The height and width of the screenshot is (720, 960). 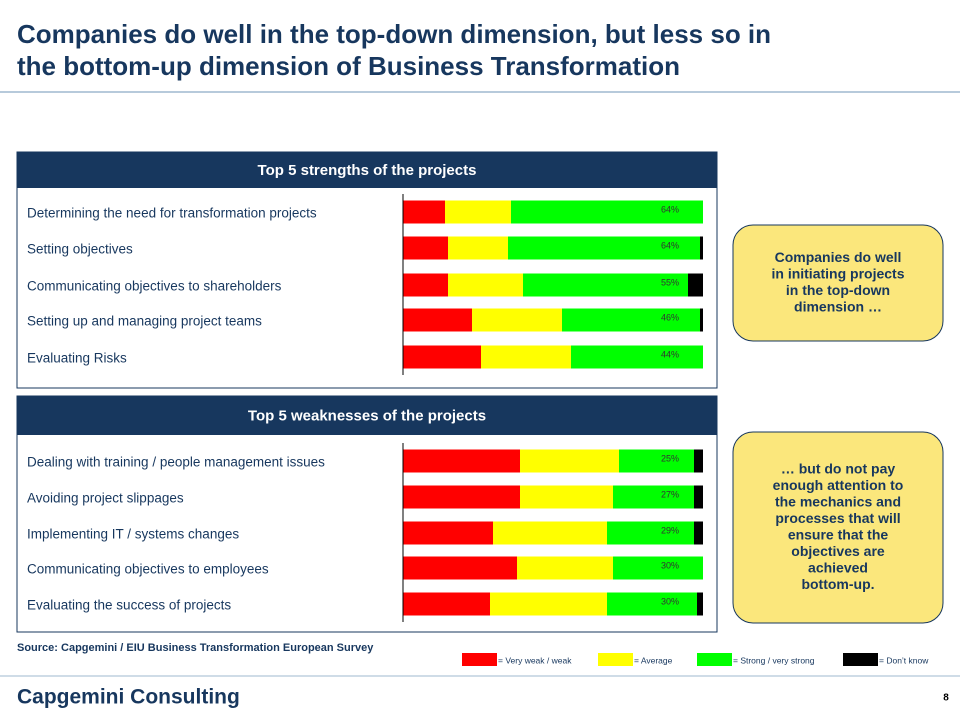 I want to click on callout-text: ensure that the, so click(x=838, y=534).